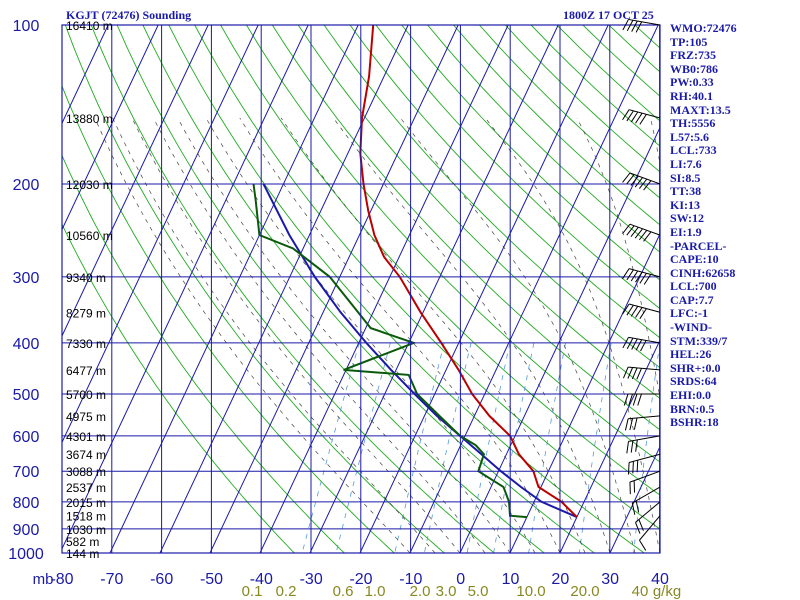  What do you see at coordinates (703, 272) in the screenshot?
I see `index-item: CINH:62658` at bounding box center [703, 272].